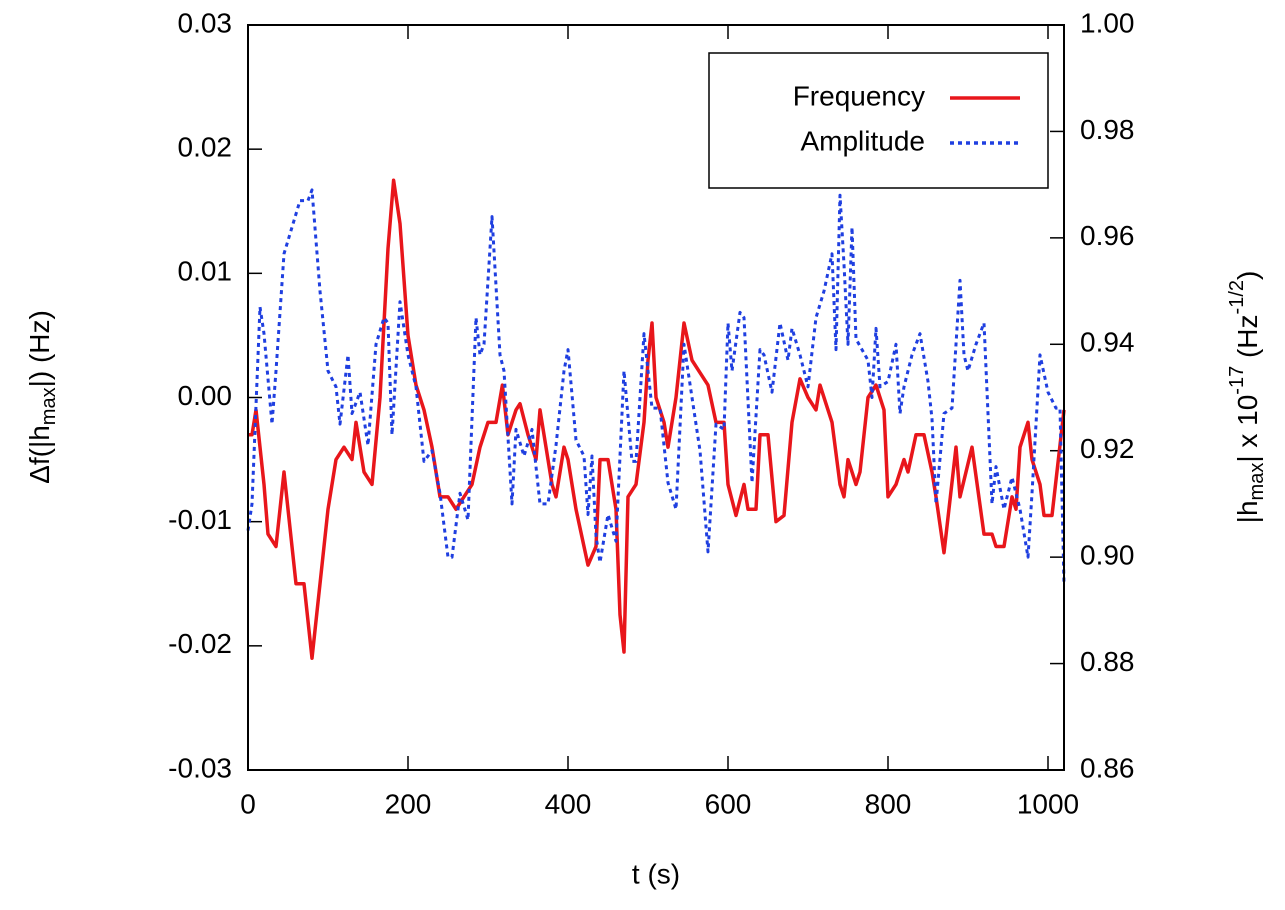 This screenshot has height=910, width=1285. Describe the element at coordinates (248, 803) in the screenshot. I see `x-tick-label: 0` at that location.